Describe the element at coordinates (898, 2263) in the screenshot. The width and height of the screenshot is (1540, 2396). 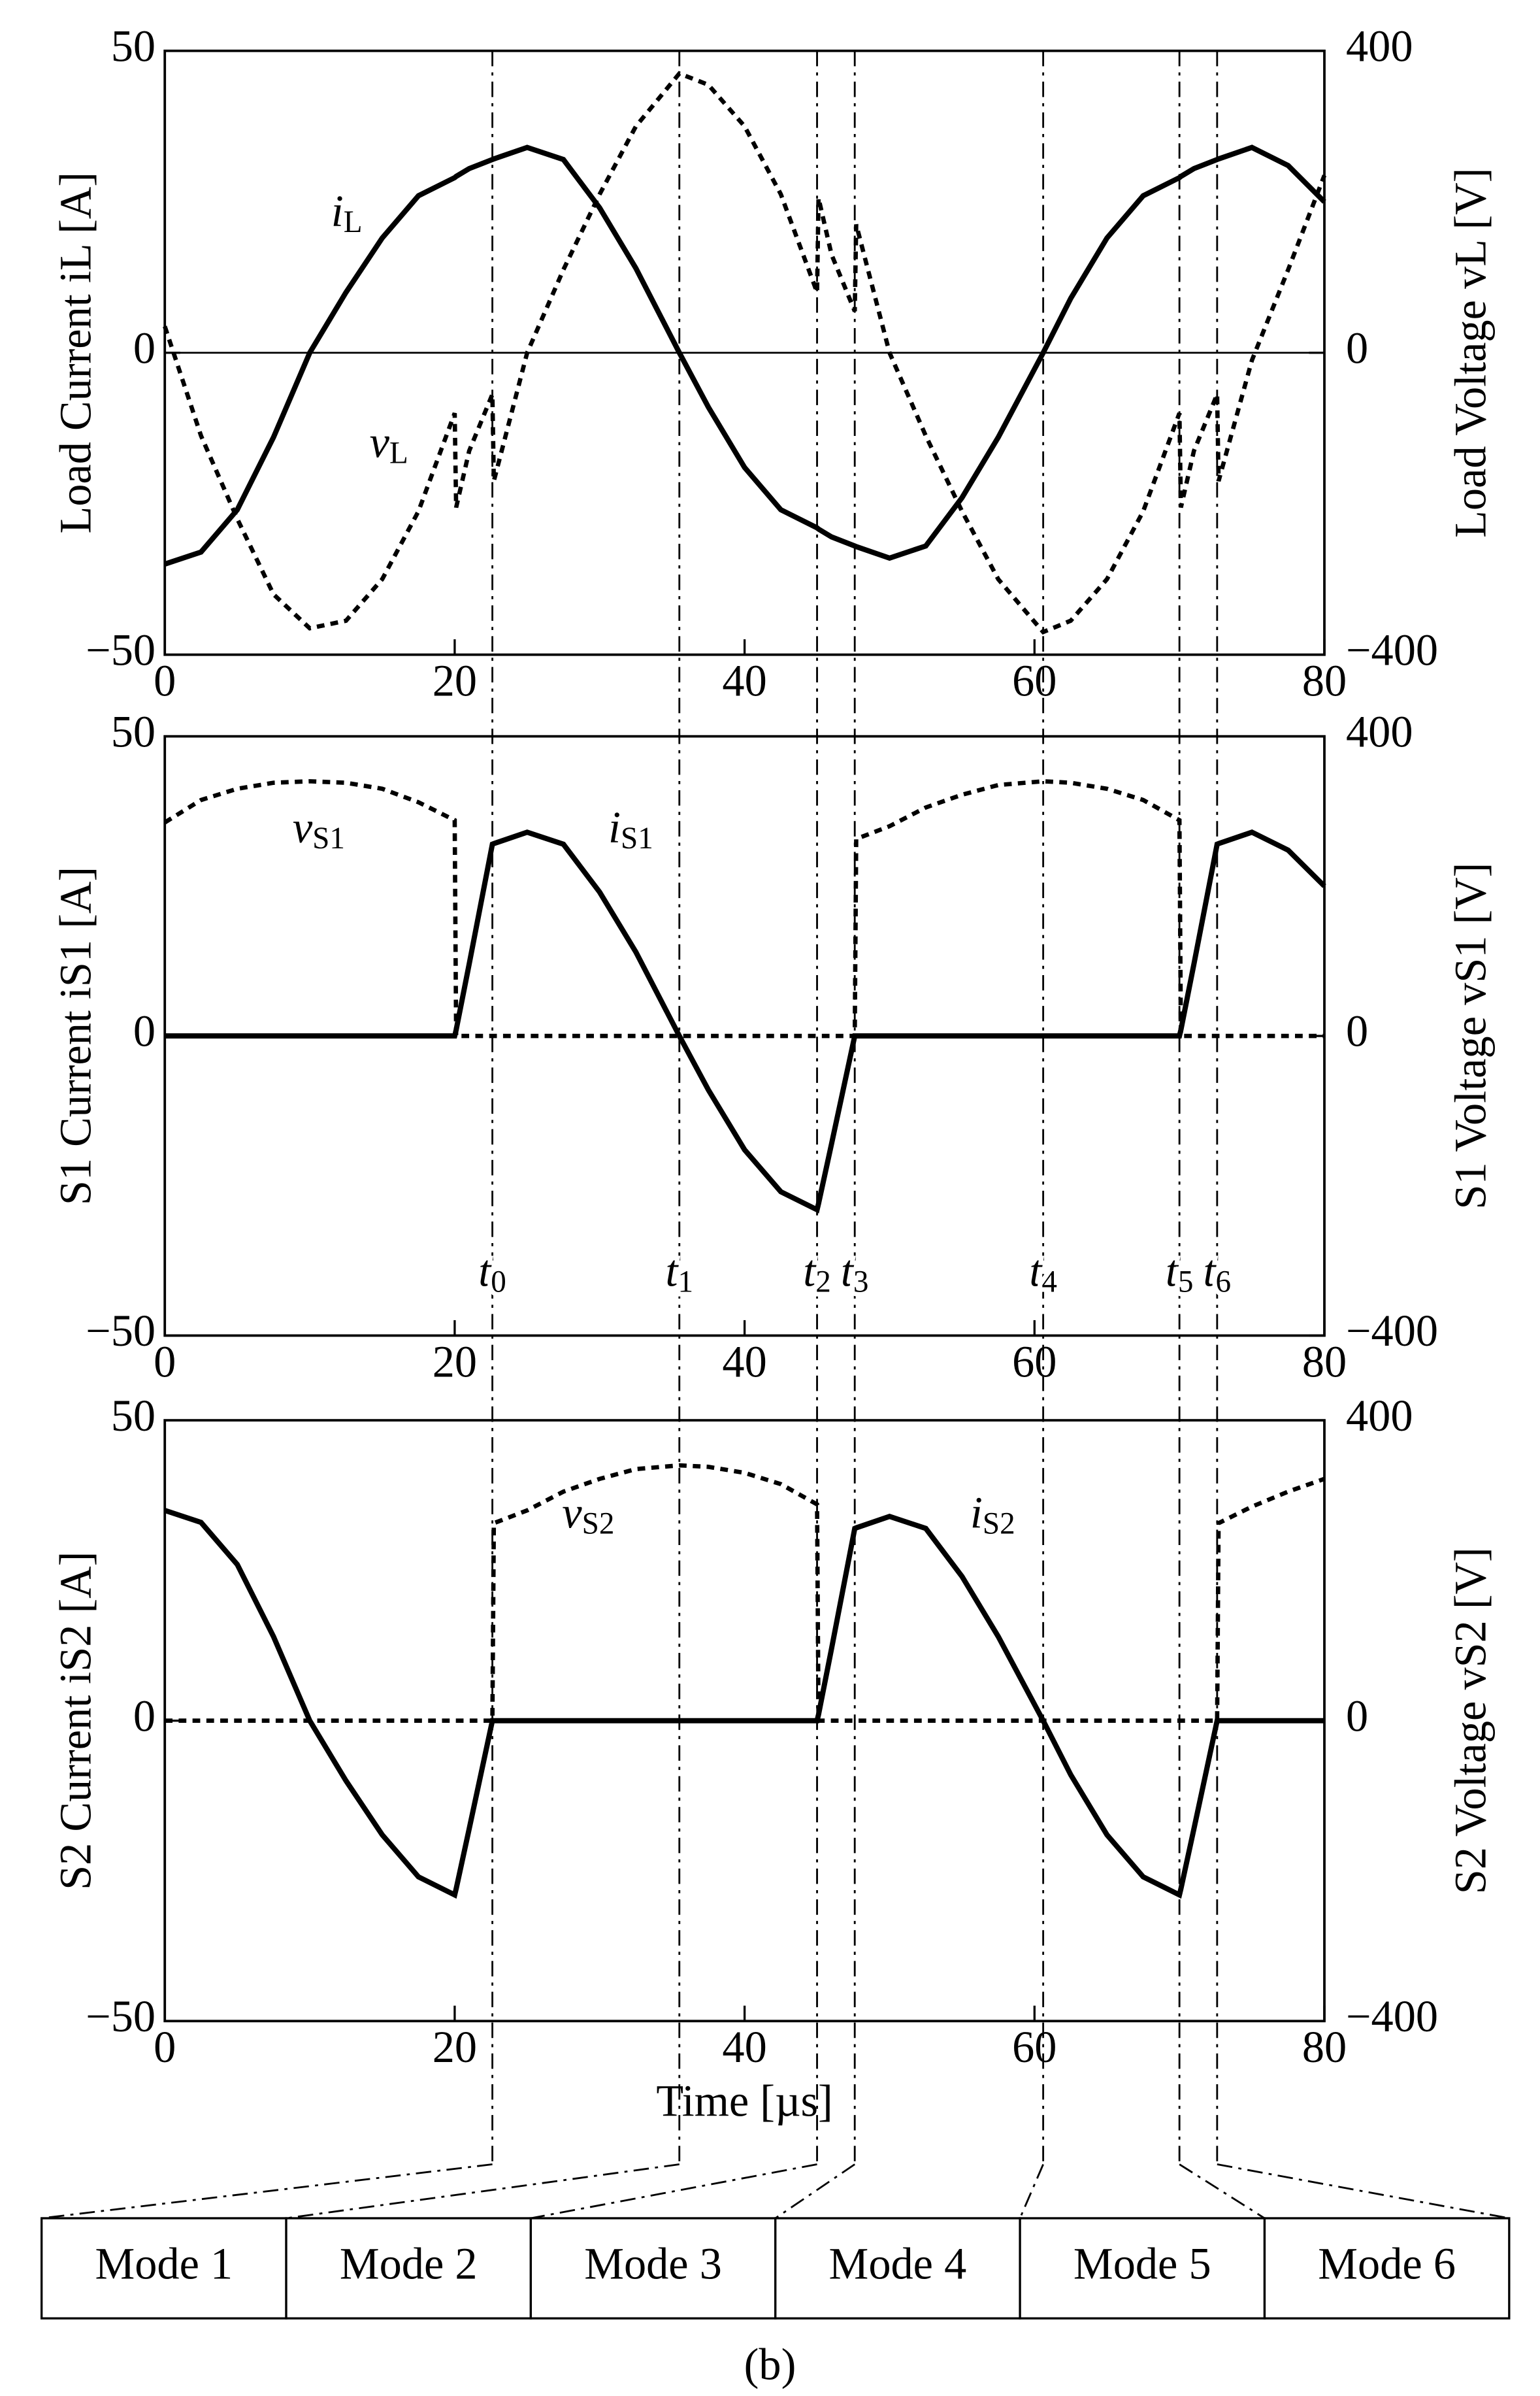
I see `mode-label: Mode 4` at that location.